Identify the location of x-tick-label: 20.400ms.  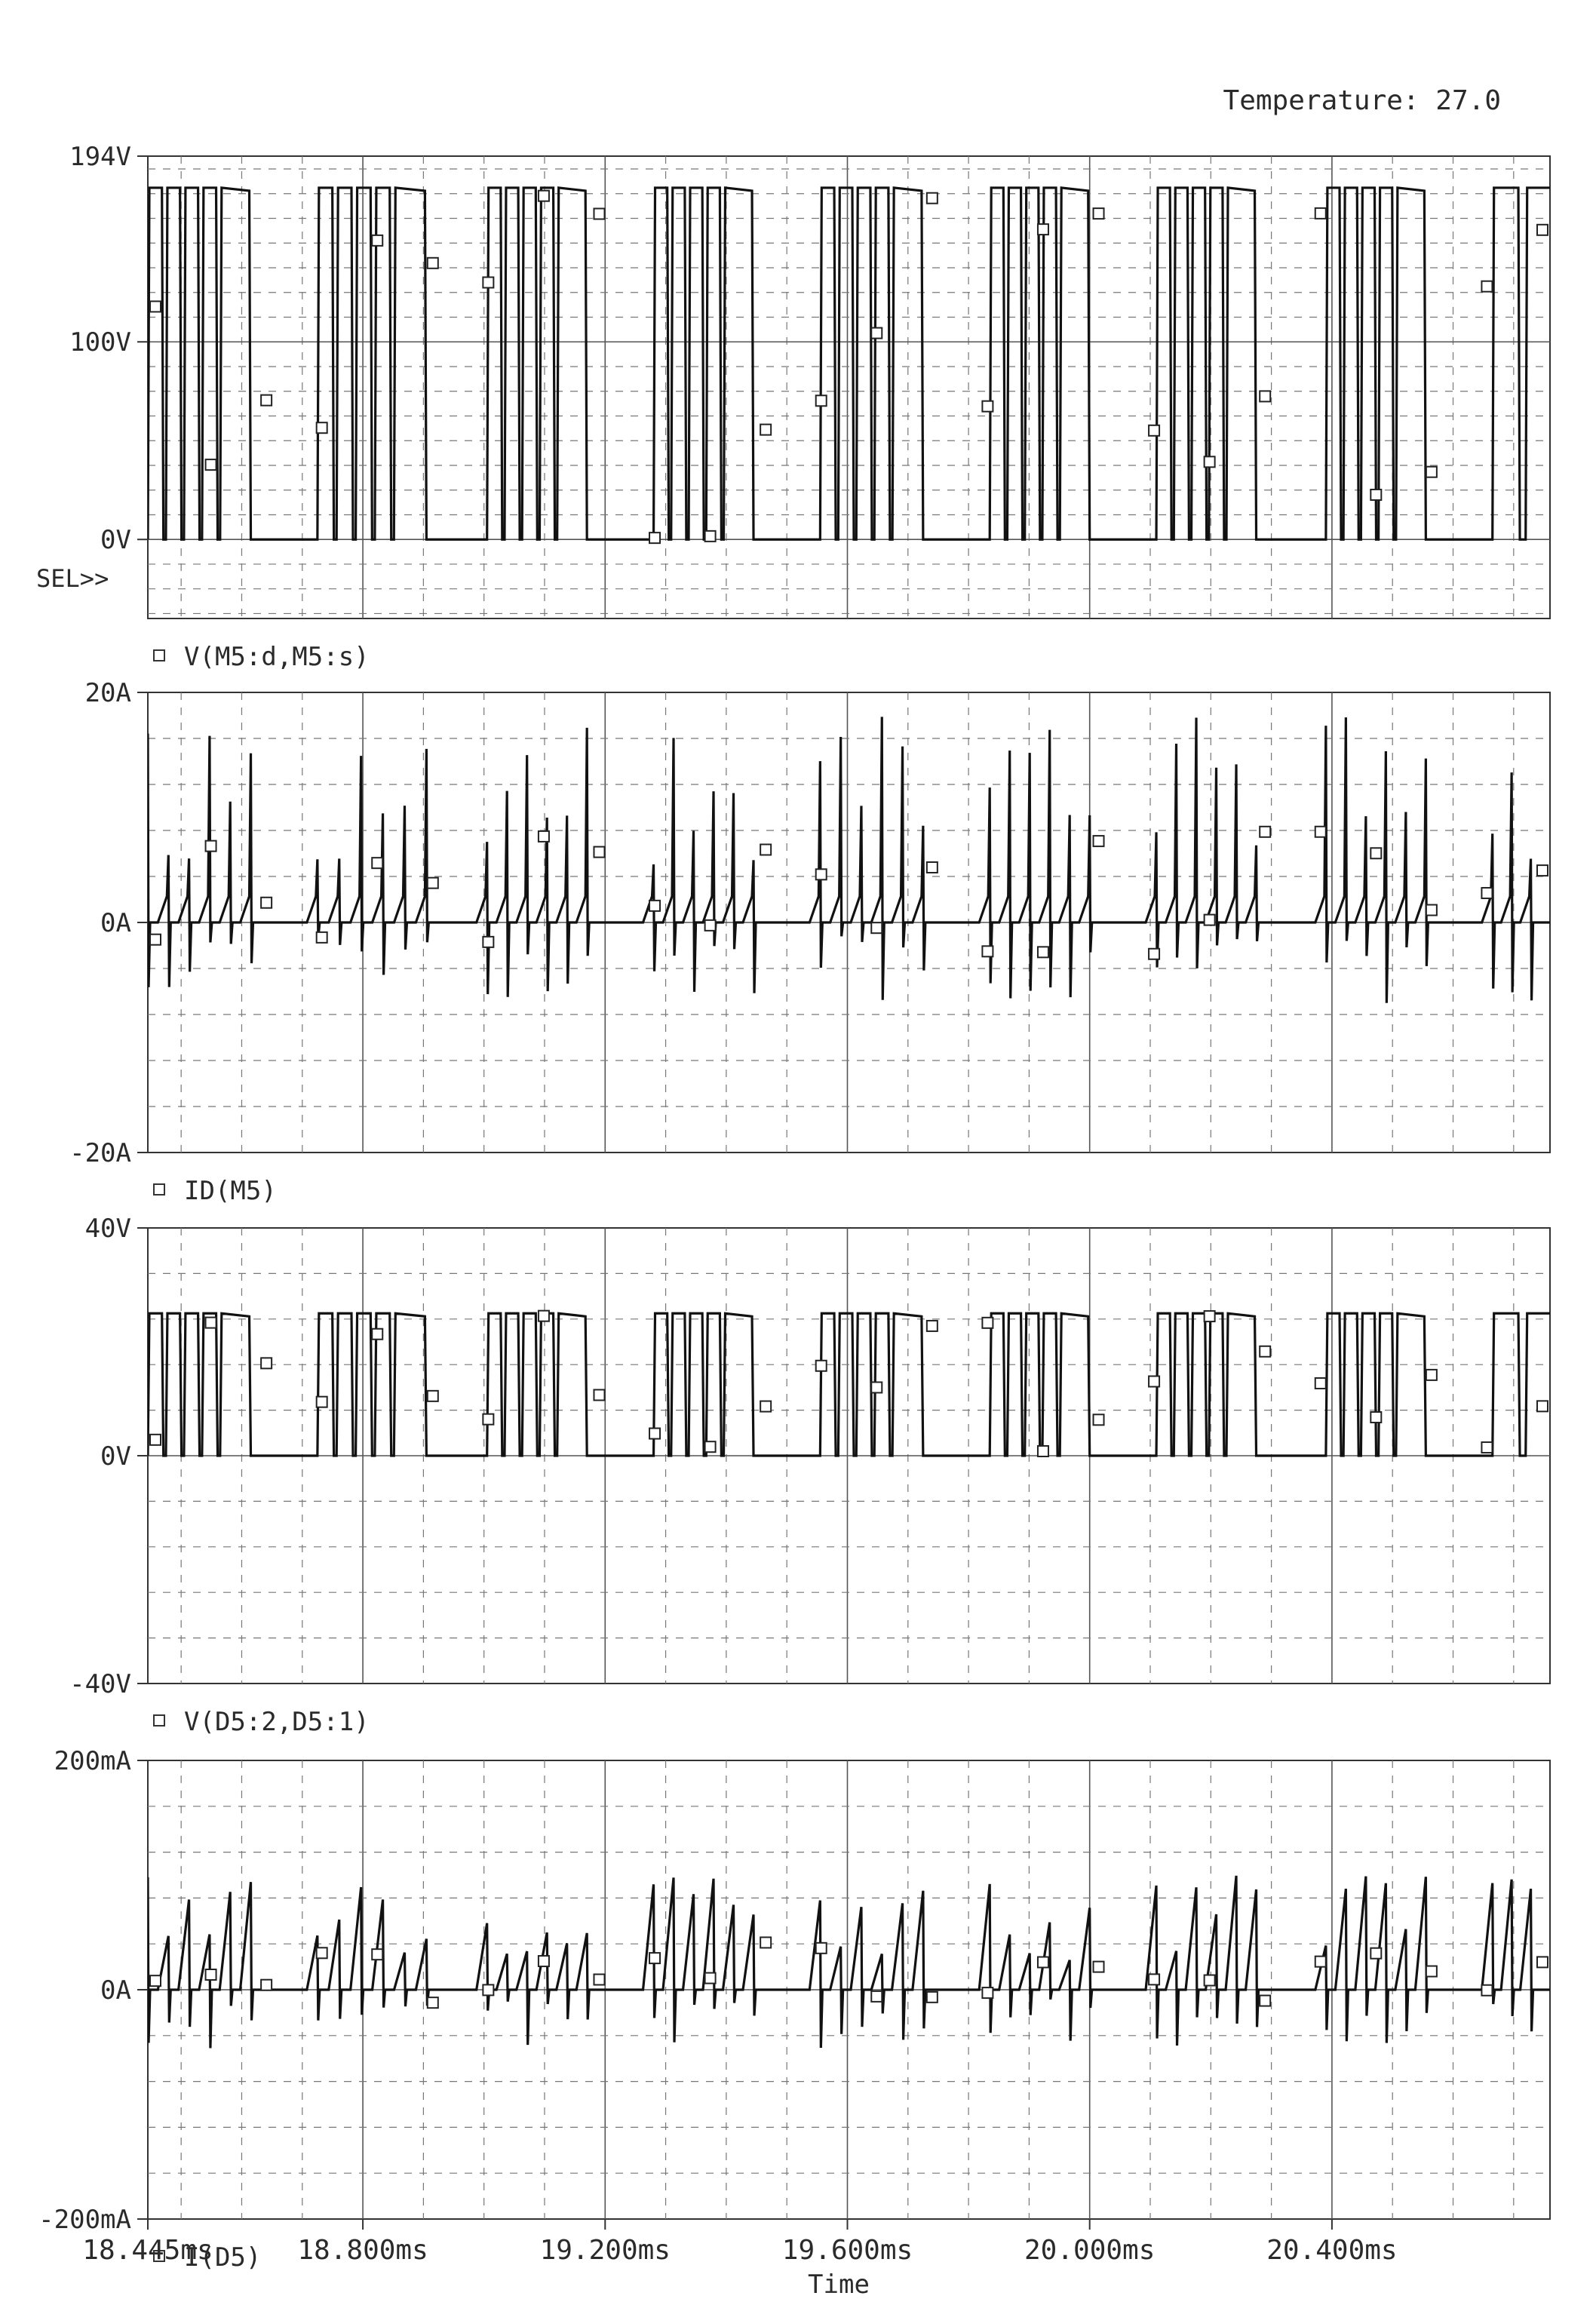
(1331, 2250).